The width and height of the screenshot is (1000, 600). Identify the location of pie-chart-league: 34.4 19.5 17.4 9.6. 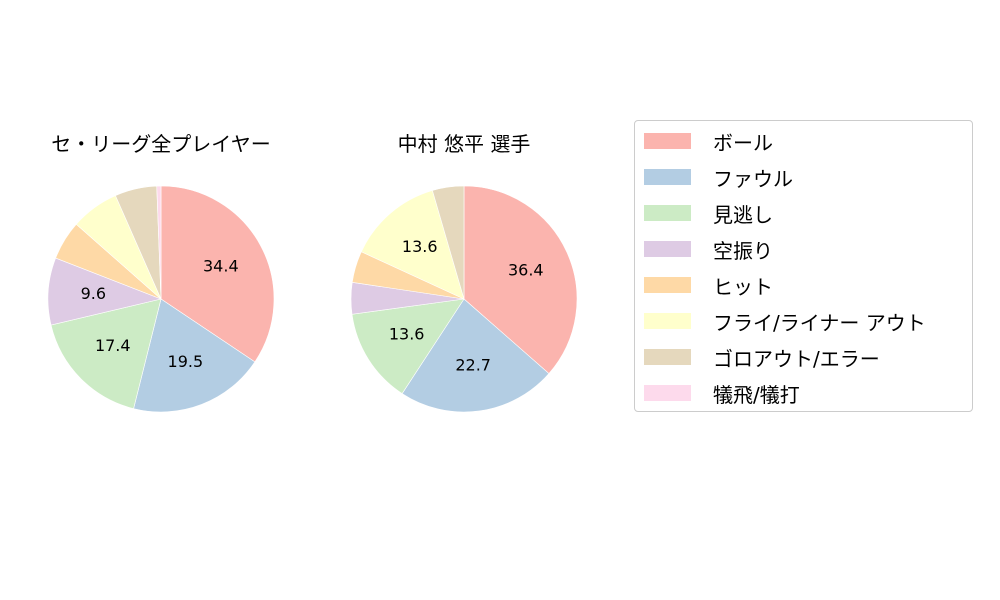
(161, 299).